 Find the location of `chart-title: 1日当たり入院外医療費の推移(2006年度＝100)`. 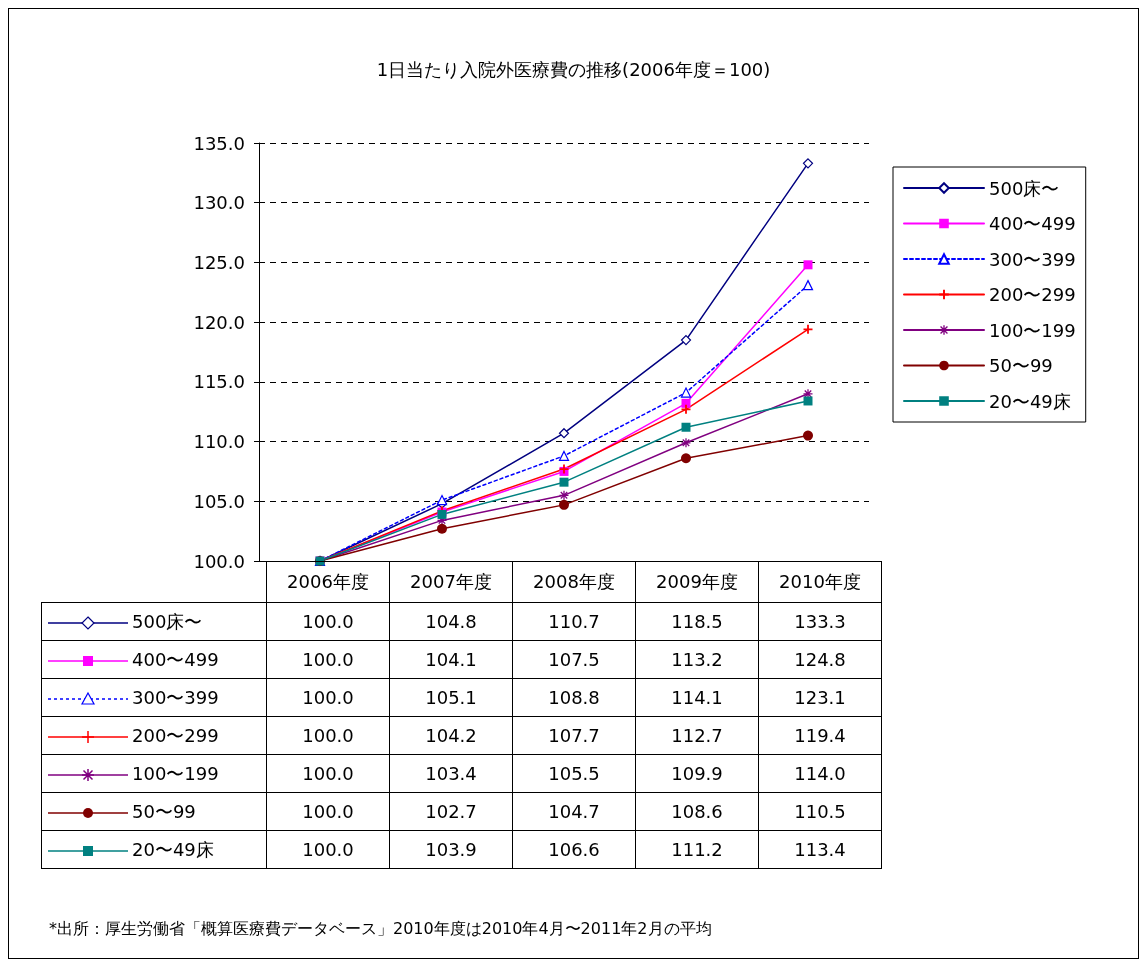

chart-title: 1日当たり入院外医療費の推移(2006年度＝100) is located at coordinates (573, 69).